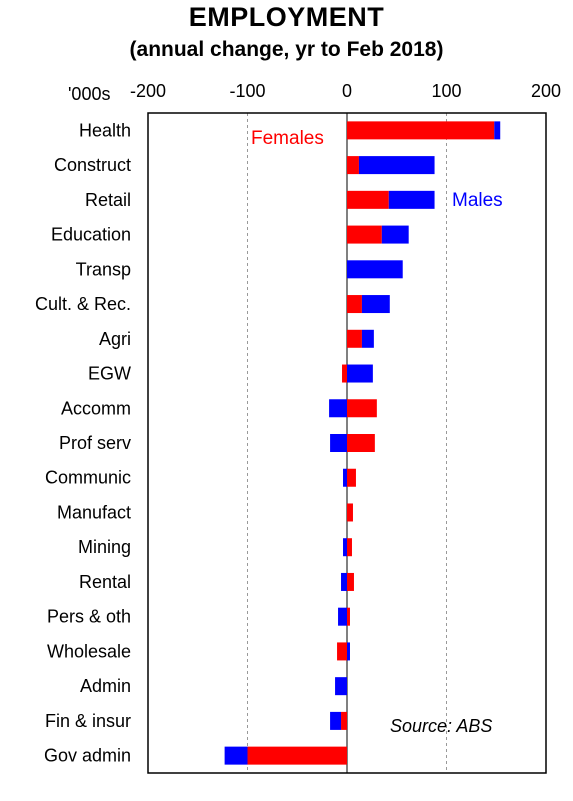 Image resolution: width=573 pixels, height=801 pixels. Describe the element at coordinates (96, 408) in the screenshot. I see `category-label: Accomm` at that location.